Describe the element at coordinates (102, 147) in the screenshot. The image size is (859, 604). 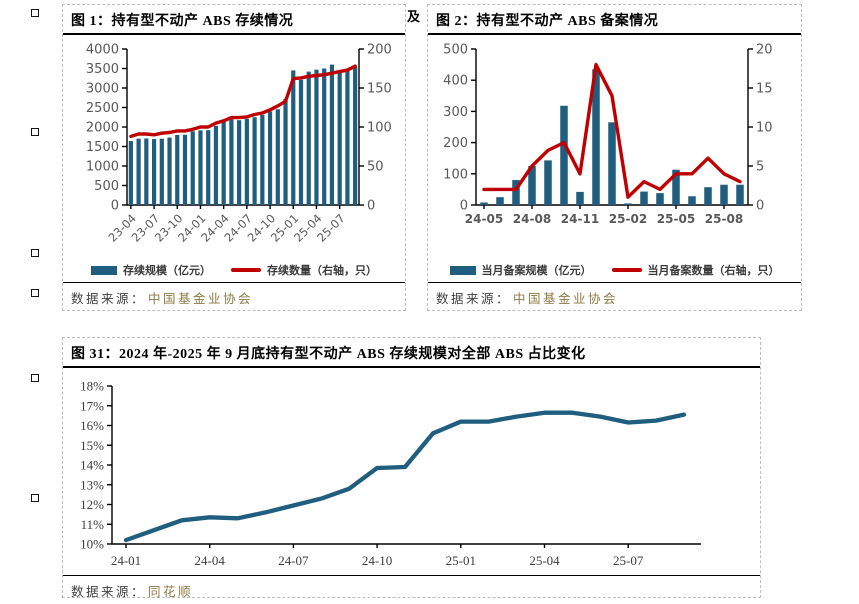
I see `svg-text: 1500` at that location.